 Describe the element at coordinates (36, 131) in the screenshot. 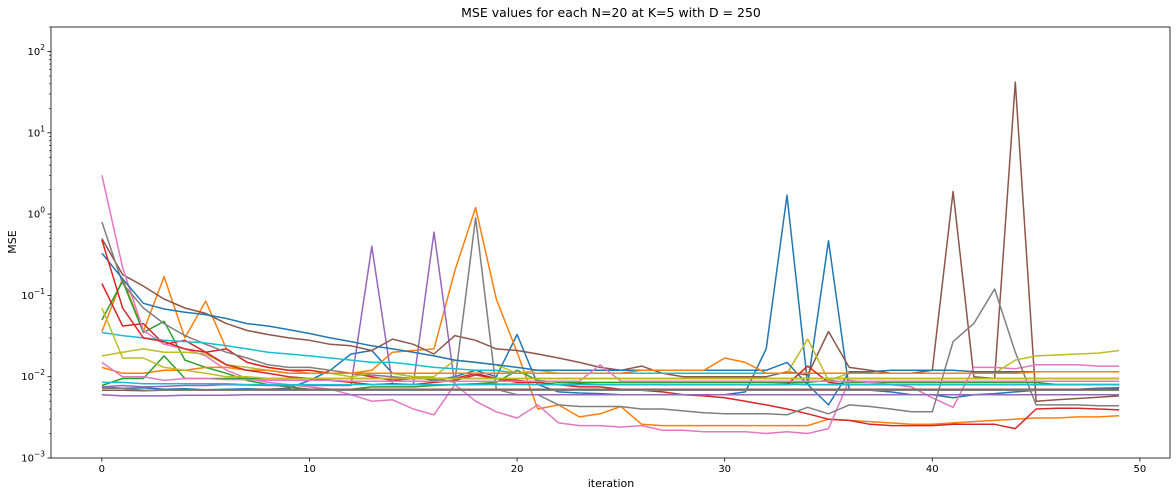

I see `y-tick-label: 10¹` at that location.